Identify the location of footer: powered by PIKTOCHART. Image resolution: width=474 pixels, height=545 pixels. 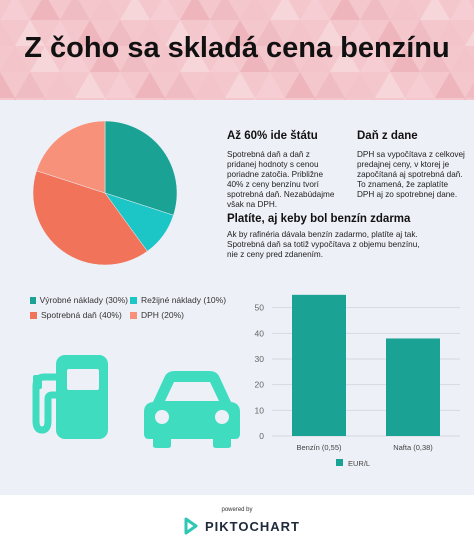
(237, 520).